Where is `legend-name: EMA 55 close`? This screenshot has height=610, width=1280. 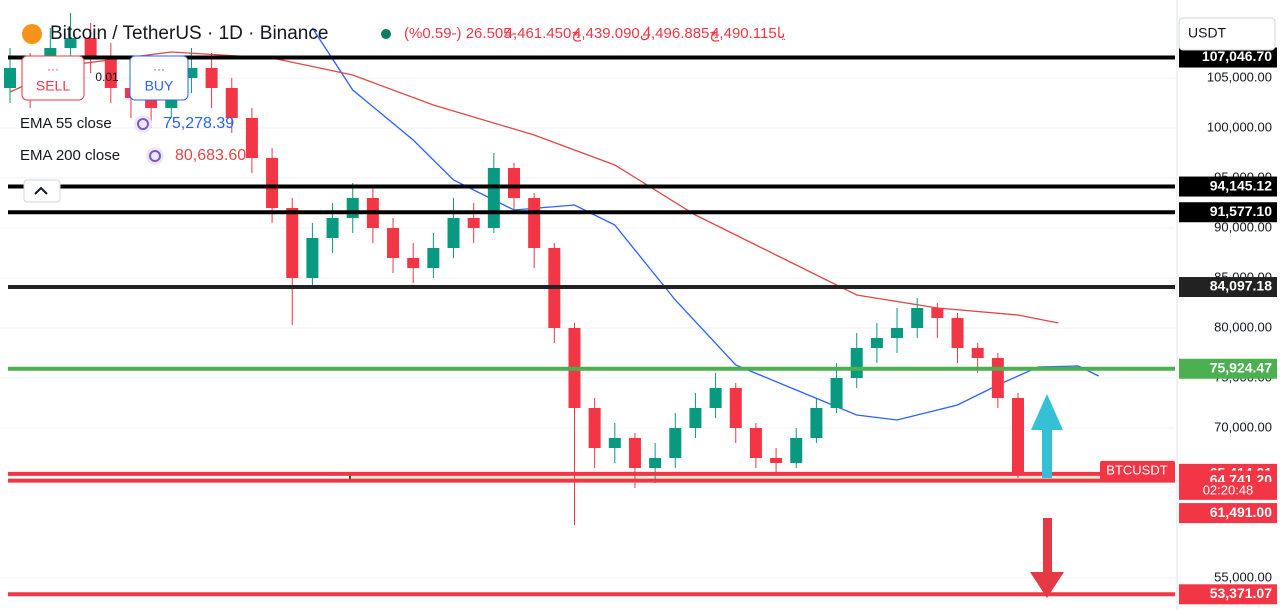
legend-name: EMA 55 close is located at coordinates (66, 123).